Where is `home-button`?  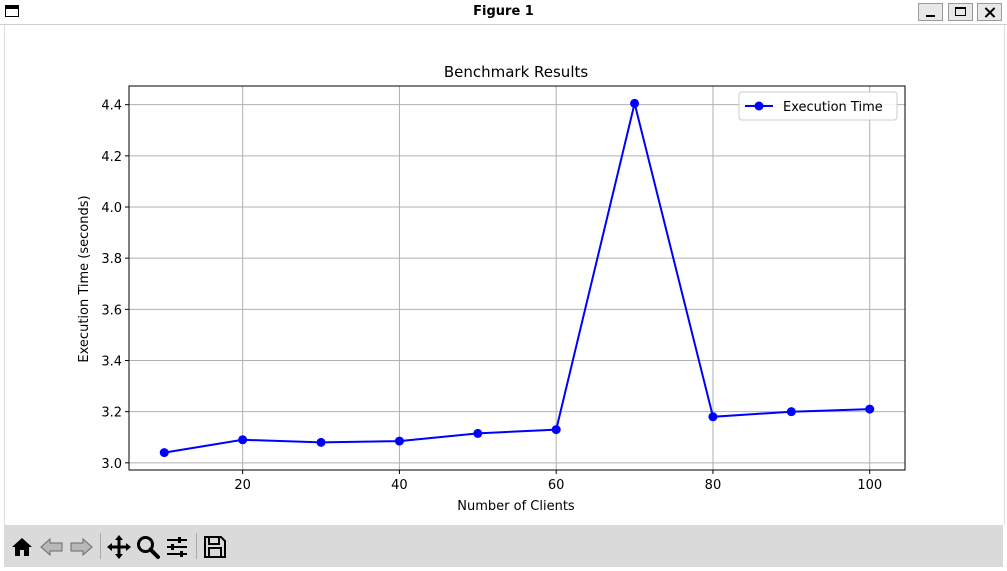 home-button is located at coordinates (22, 547).